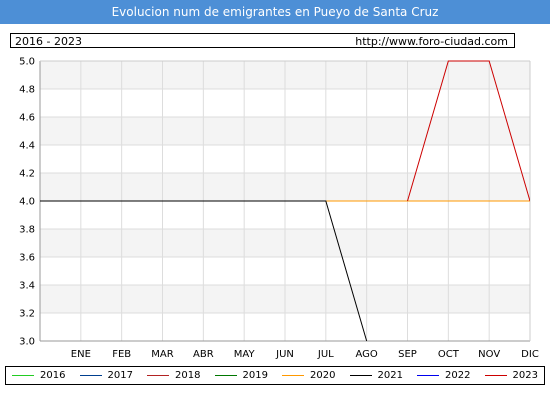  What do you see at coordinates (27, 342) in the screenshot?
I see `y-tick-label: 3.0` at bounding box center [27, 342].